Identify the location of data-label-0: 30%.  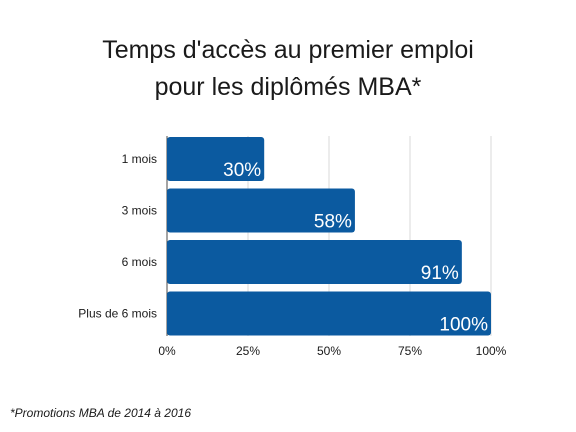
(242, 170).